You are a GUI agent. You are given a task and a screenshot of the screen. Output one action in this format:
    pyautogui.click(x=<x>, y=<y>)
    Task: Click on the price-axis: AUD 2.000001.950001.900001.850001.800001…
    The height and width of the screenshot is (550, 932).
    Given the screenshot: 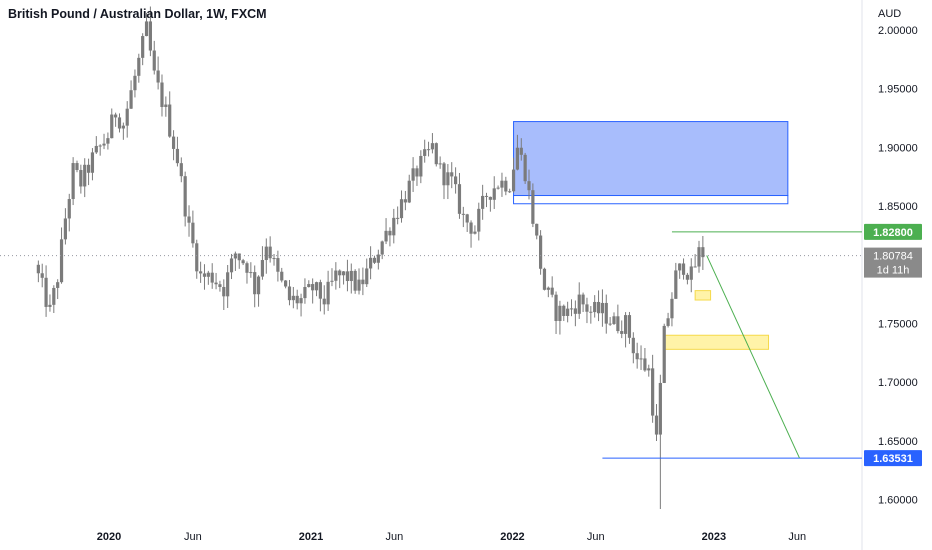 What is the action you would take?
    pyautogui.click(x=898, y=257)
    